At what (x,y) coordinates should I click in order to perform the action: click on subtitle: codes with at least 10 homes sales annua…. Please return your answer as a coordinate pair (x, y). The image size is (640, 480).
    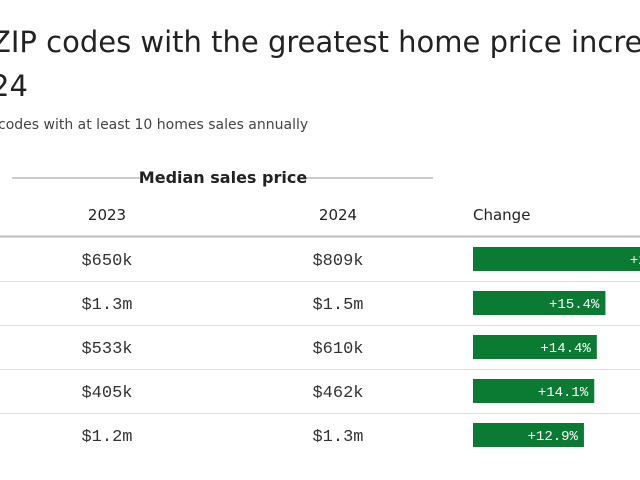
    Looking at the image, I should click on (154, 125).